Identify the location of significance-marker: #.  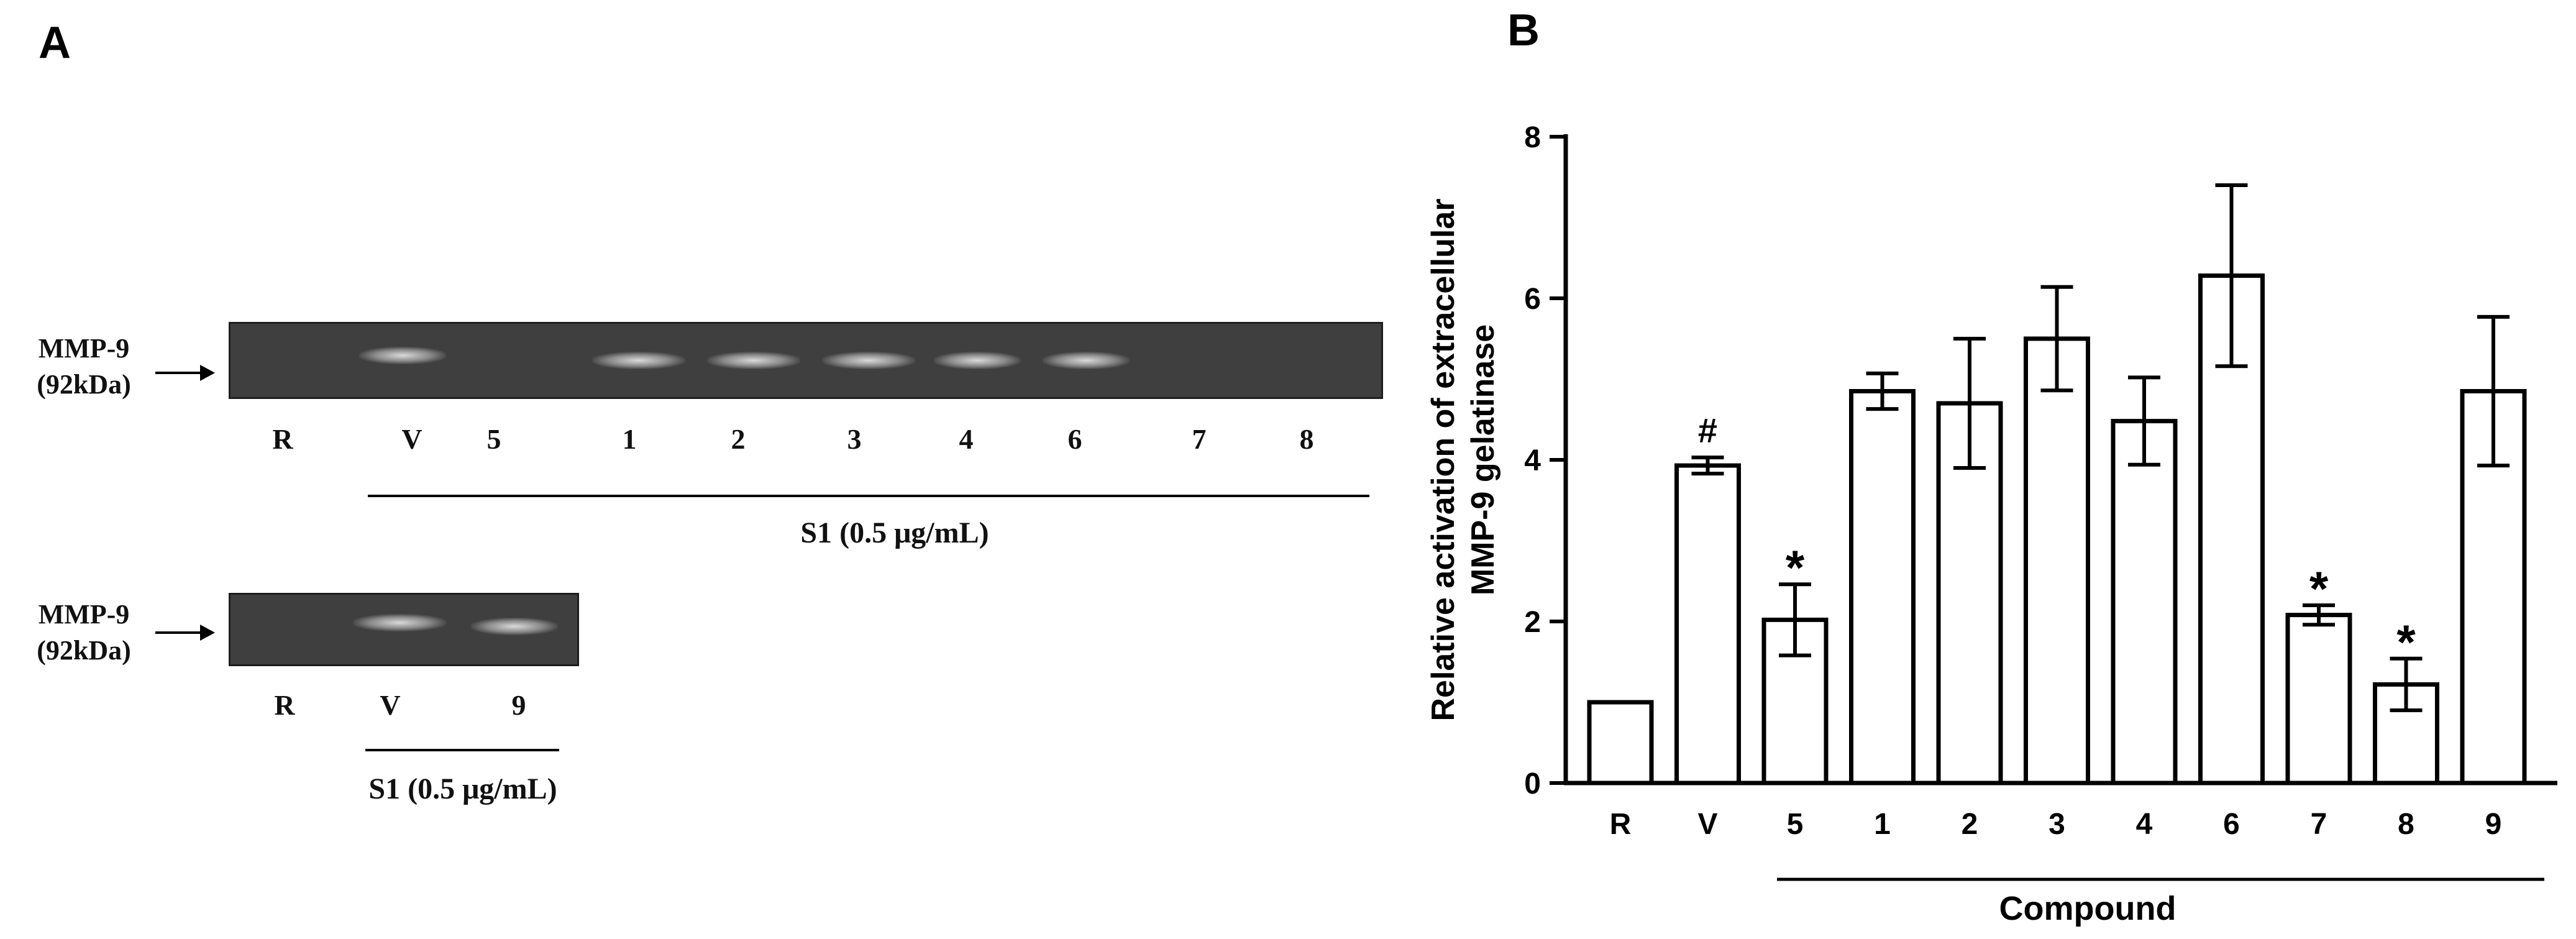
(1707, 430).